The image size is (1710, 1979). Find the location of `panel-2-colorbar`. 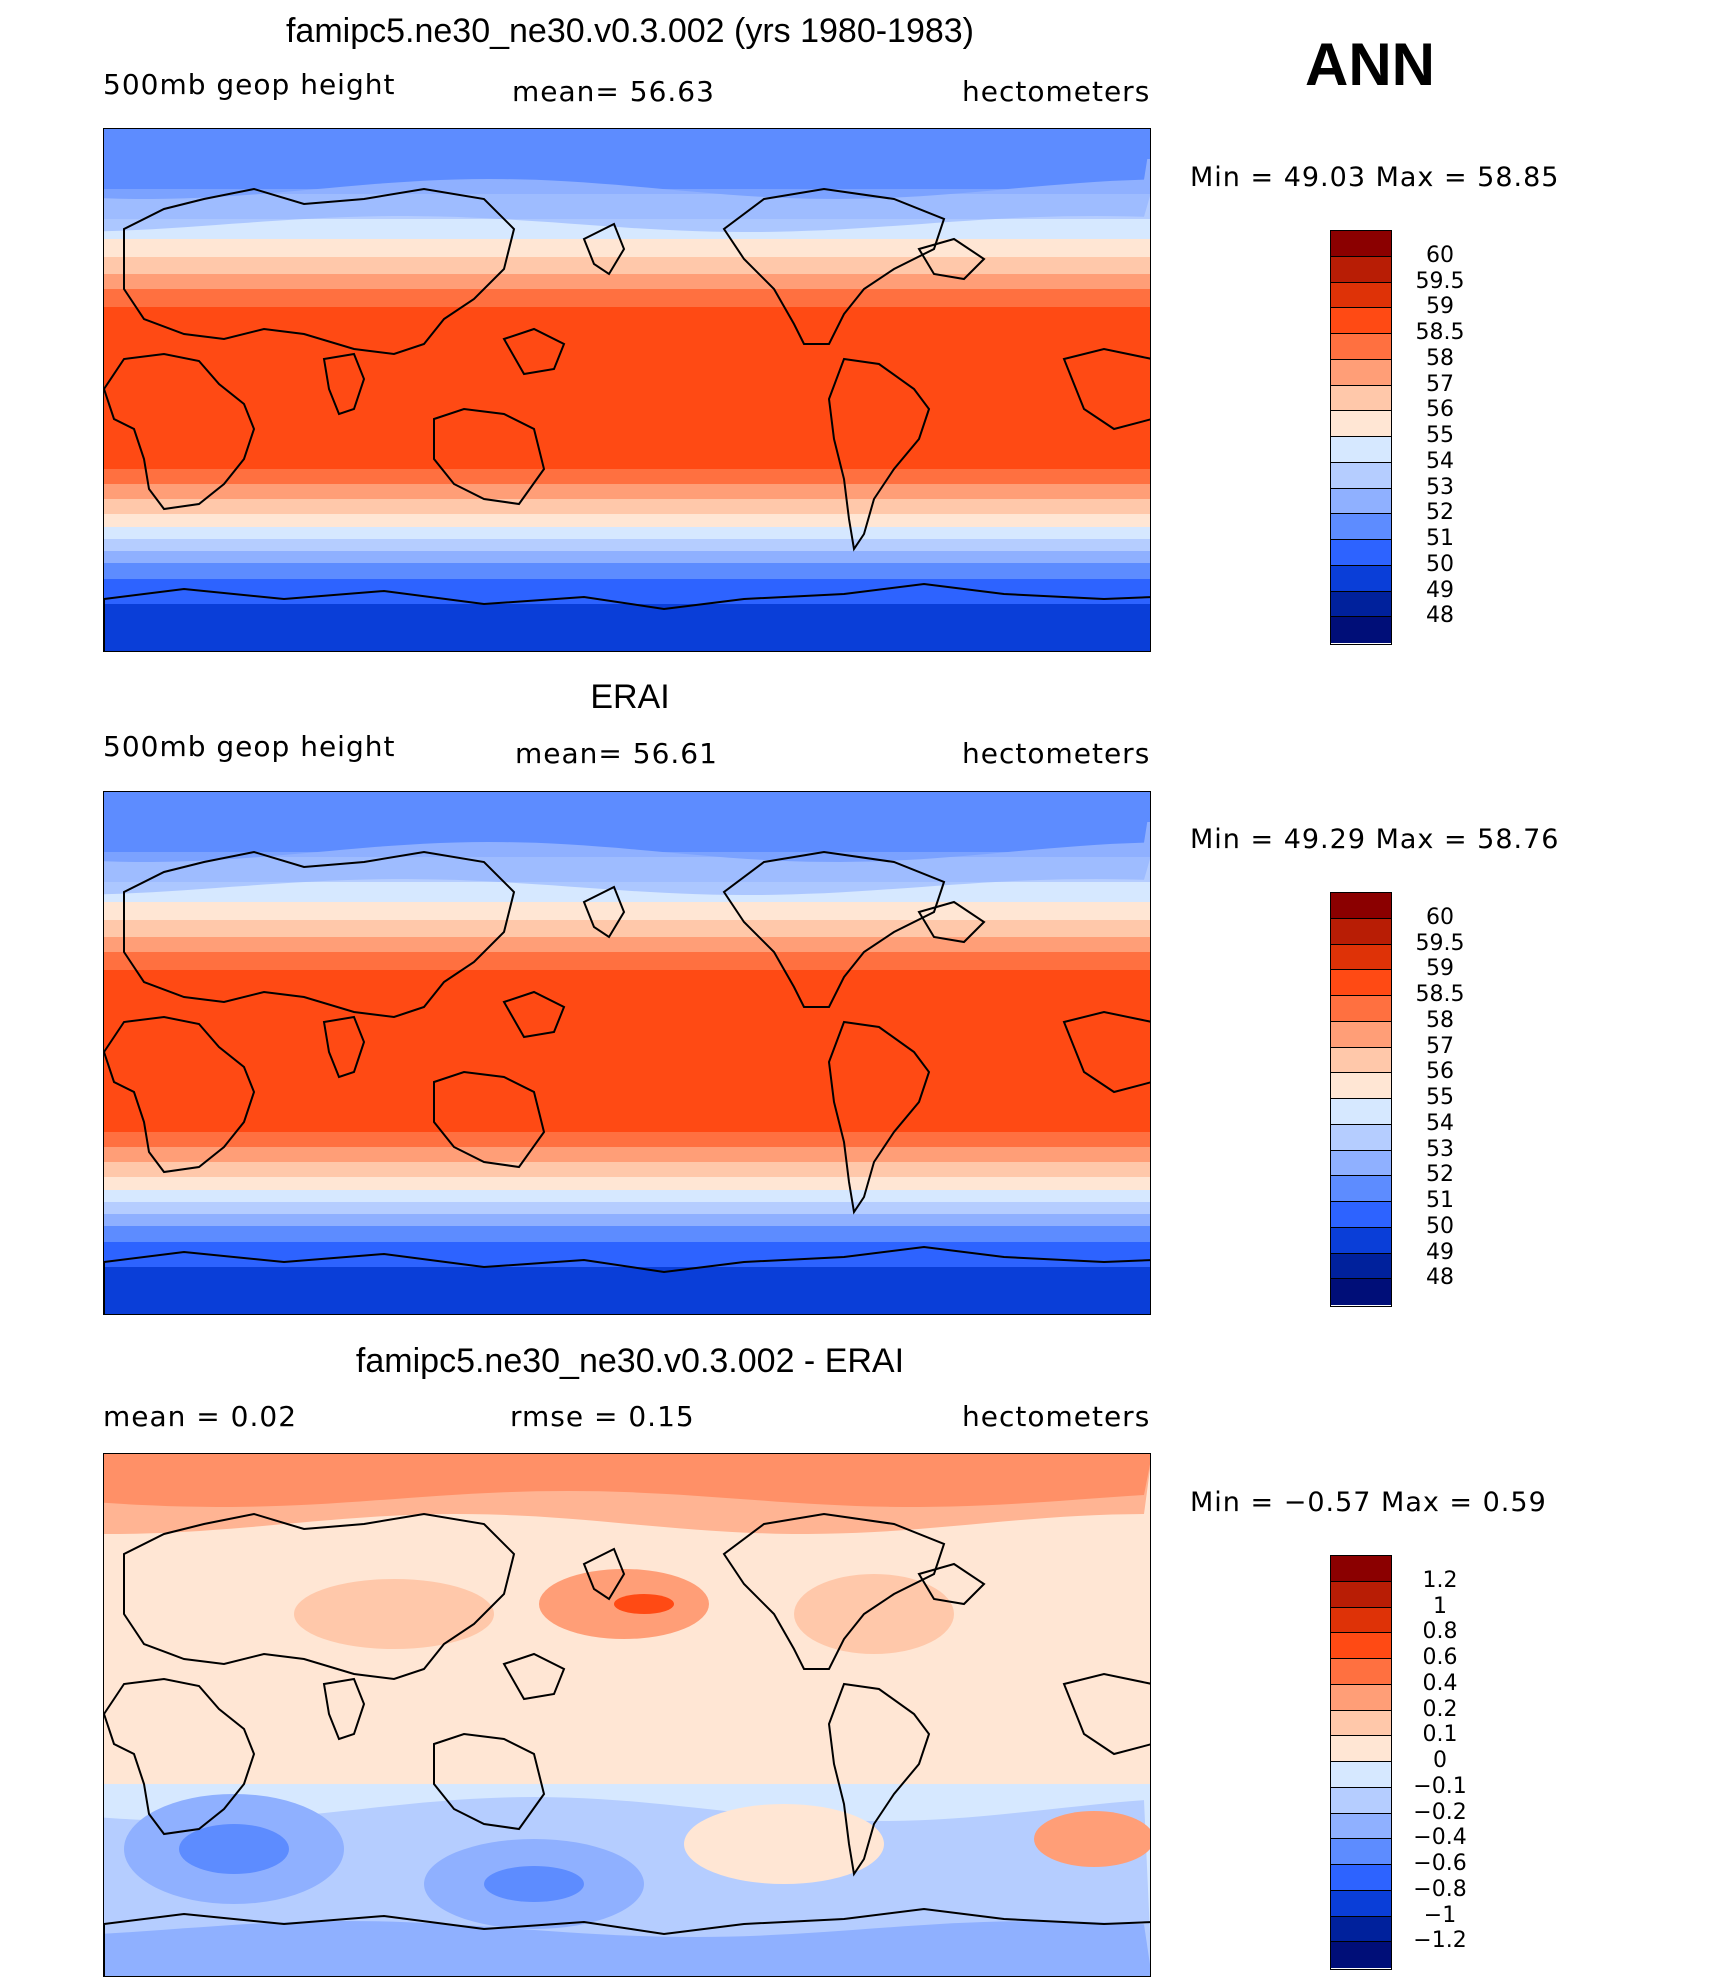

panel-2-colorbar is located at coordinates (1361, 1099).